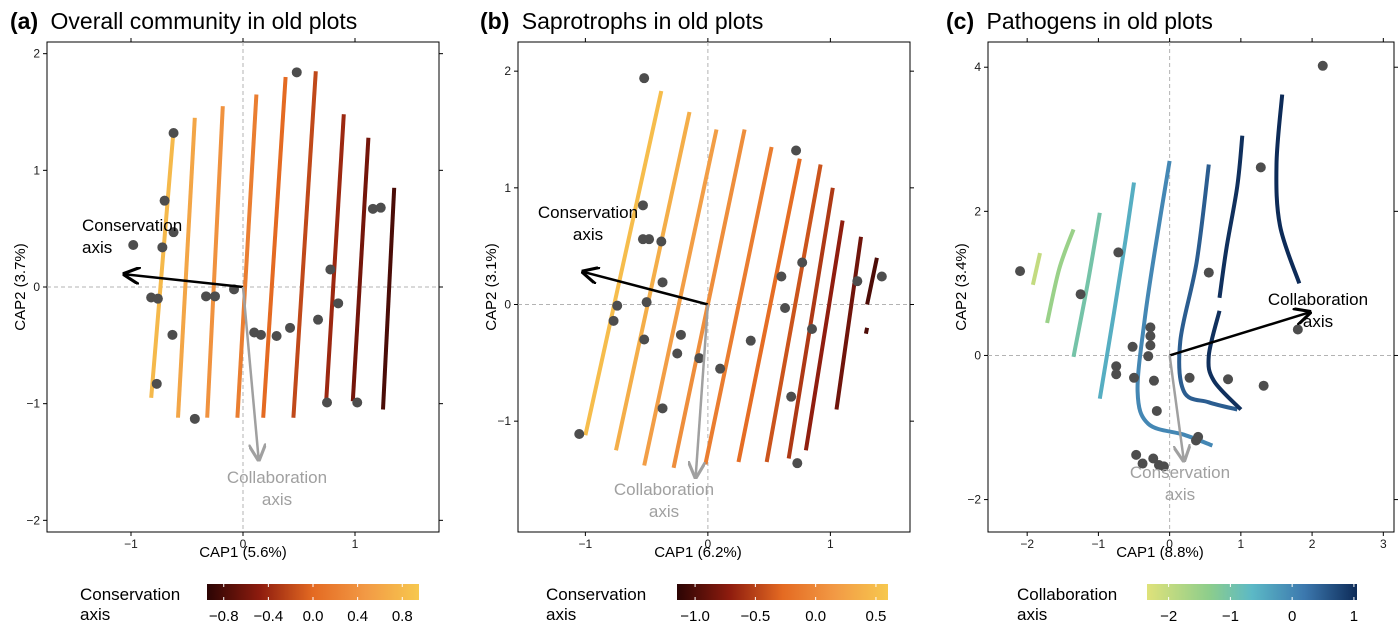 The image size is (1400, 628). I want to click on panel-c-colorbar-tick-label: −2, so click(1168, 616).